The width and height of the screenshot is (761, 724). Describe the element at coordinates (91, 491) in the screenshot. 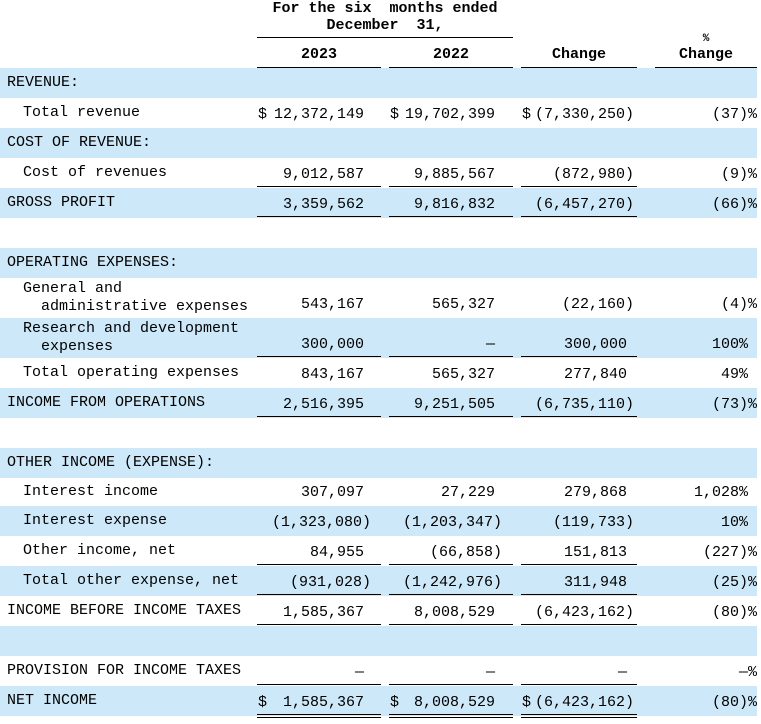

I see `row-label: Interest income` at that location.